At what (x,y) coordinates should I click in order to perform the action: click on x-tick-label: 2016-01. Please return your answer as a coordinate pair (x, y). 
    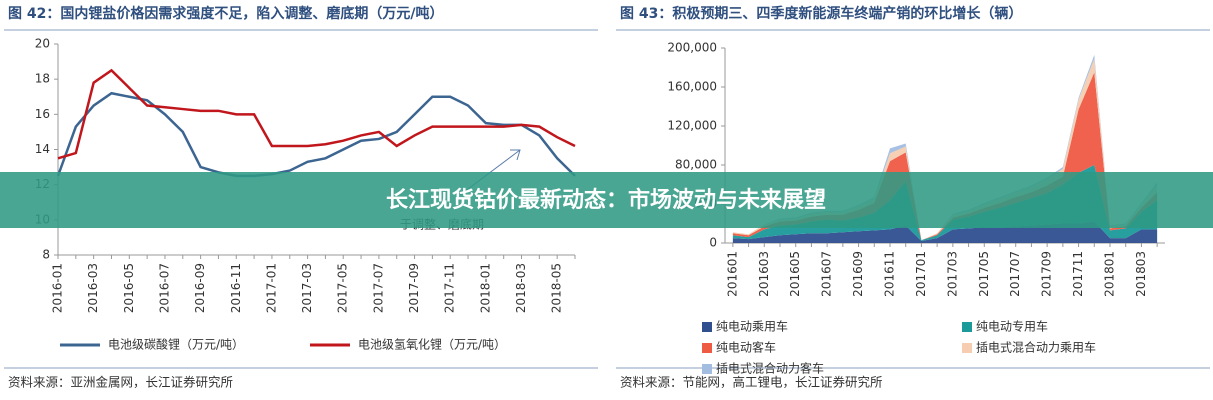
    Looking at the image, I should click on (58, 288).